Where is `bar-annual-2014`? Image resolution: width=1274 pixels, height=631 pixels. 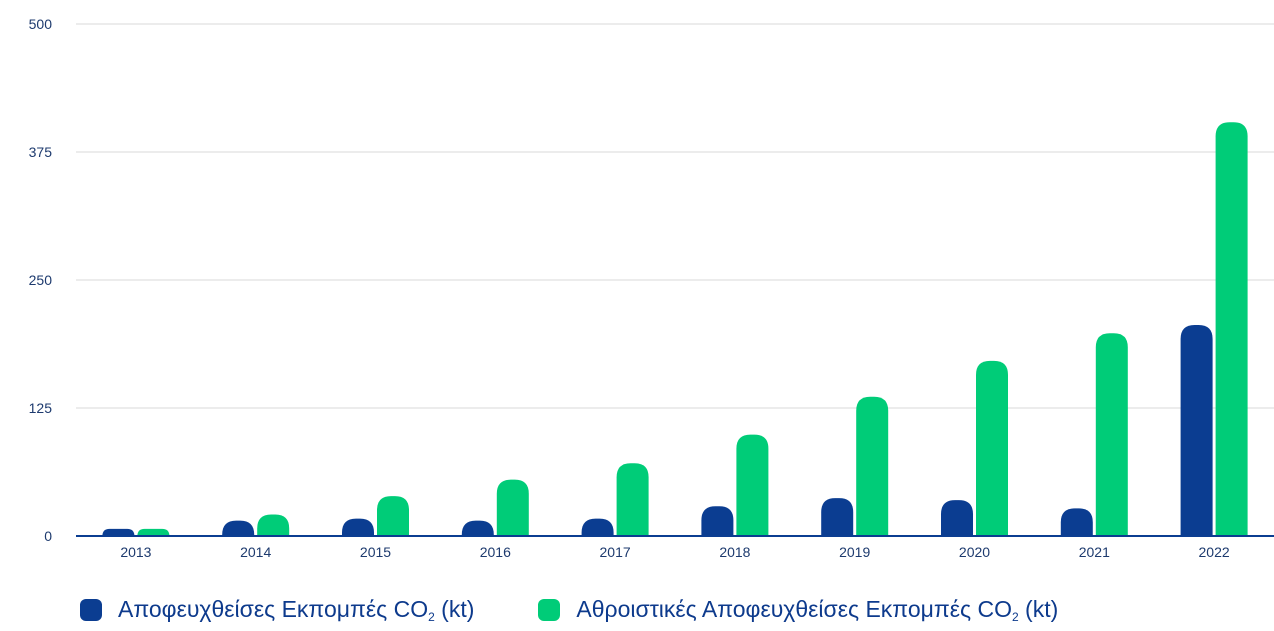
bar-annual-2014 is located at coordinates (238, 528).